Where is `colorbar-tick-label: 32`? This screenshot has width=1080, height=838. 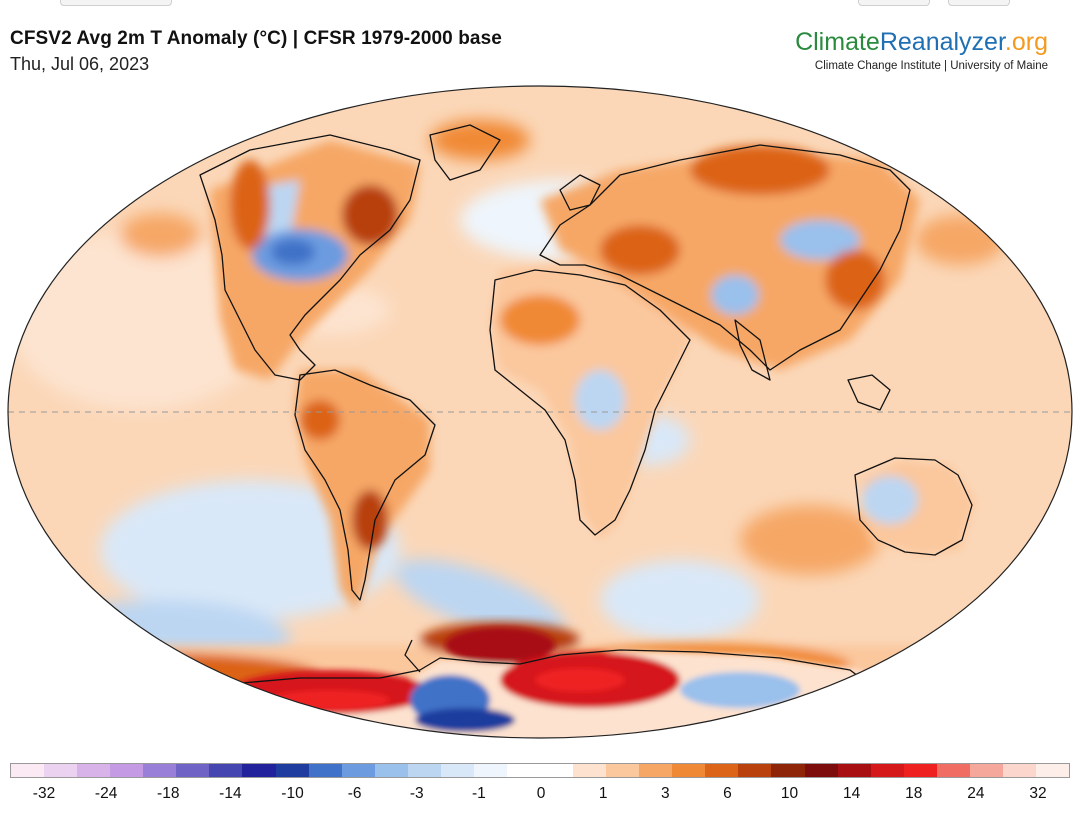 colorbar-tick-label: 32 is located at coordinates (1038, 793).